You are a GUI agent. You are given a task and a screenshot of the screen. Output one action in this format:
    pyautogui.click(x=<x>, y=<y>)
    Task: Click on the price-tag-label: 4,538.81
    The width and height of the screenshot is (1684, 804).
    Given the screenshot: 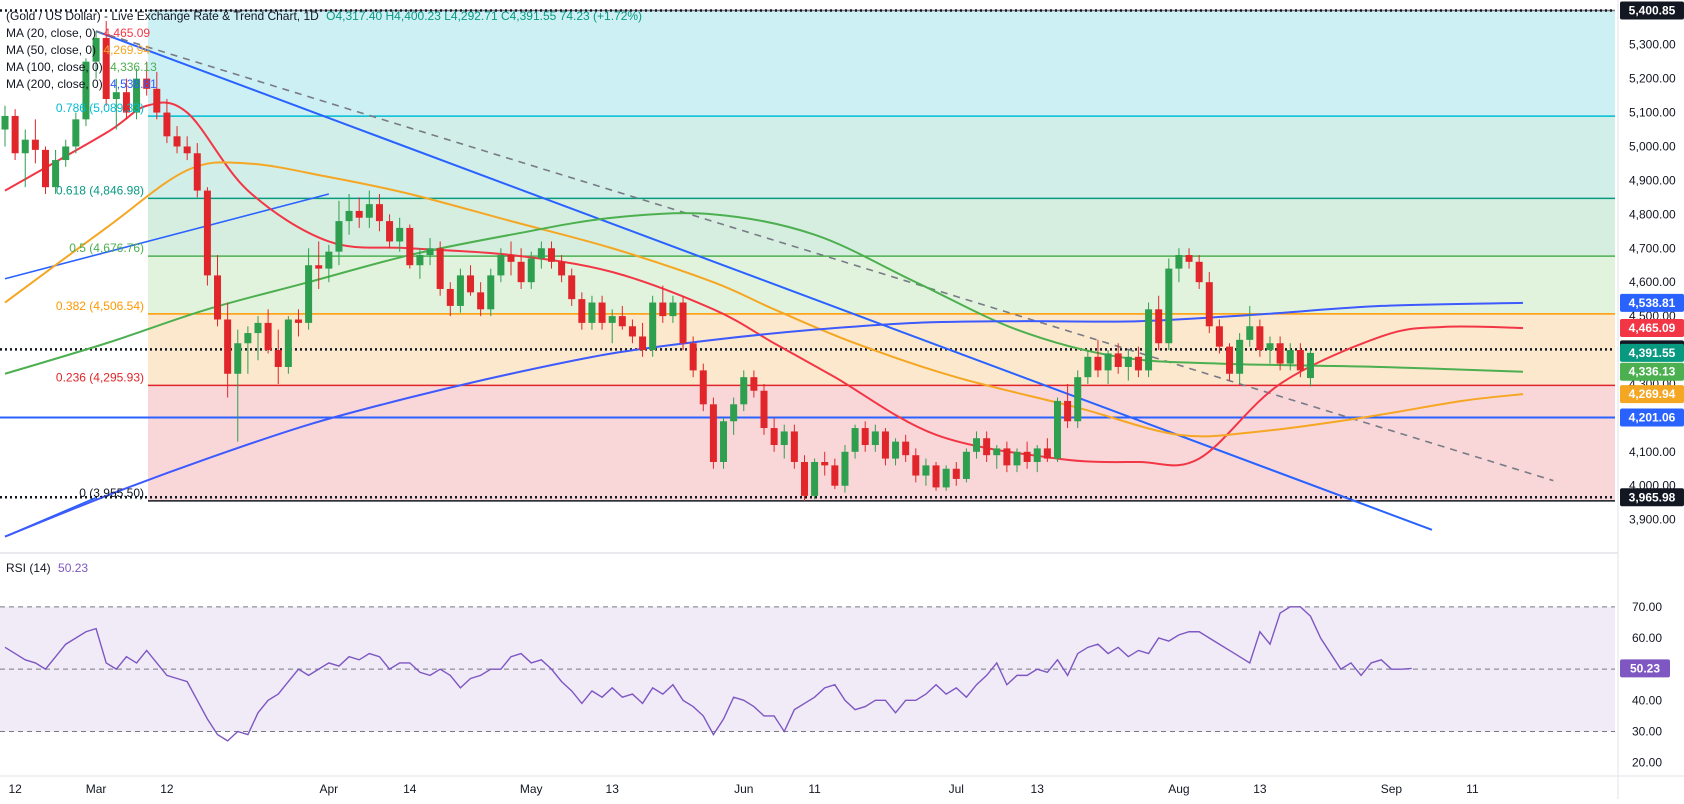 What is the action you would take?
    pyautogui.click(x=1652, y=303)
    